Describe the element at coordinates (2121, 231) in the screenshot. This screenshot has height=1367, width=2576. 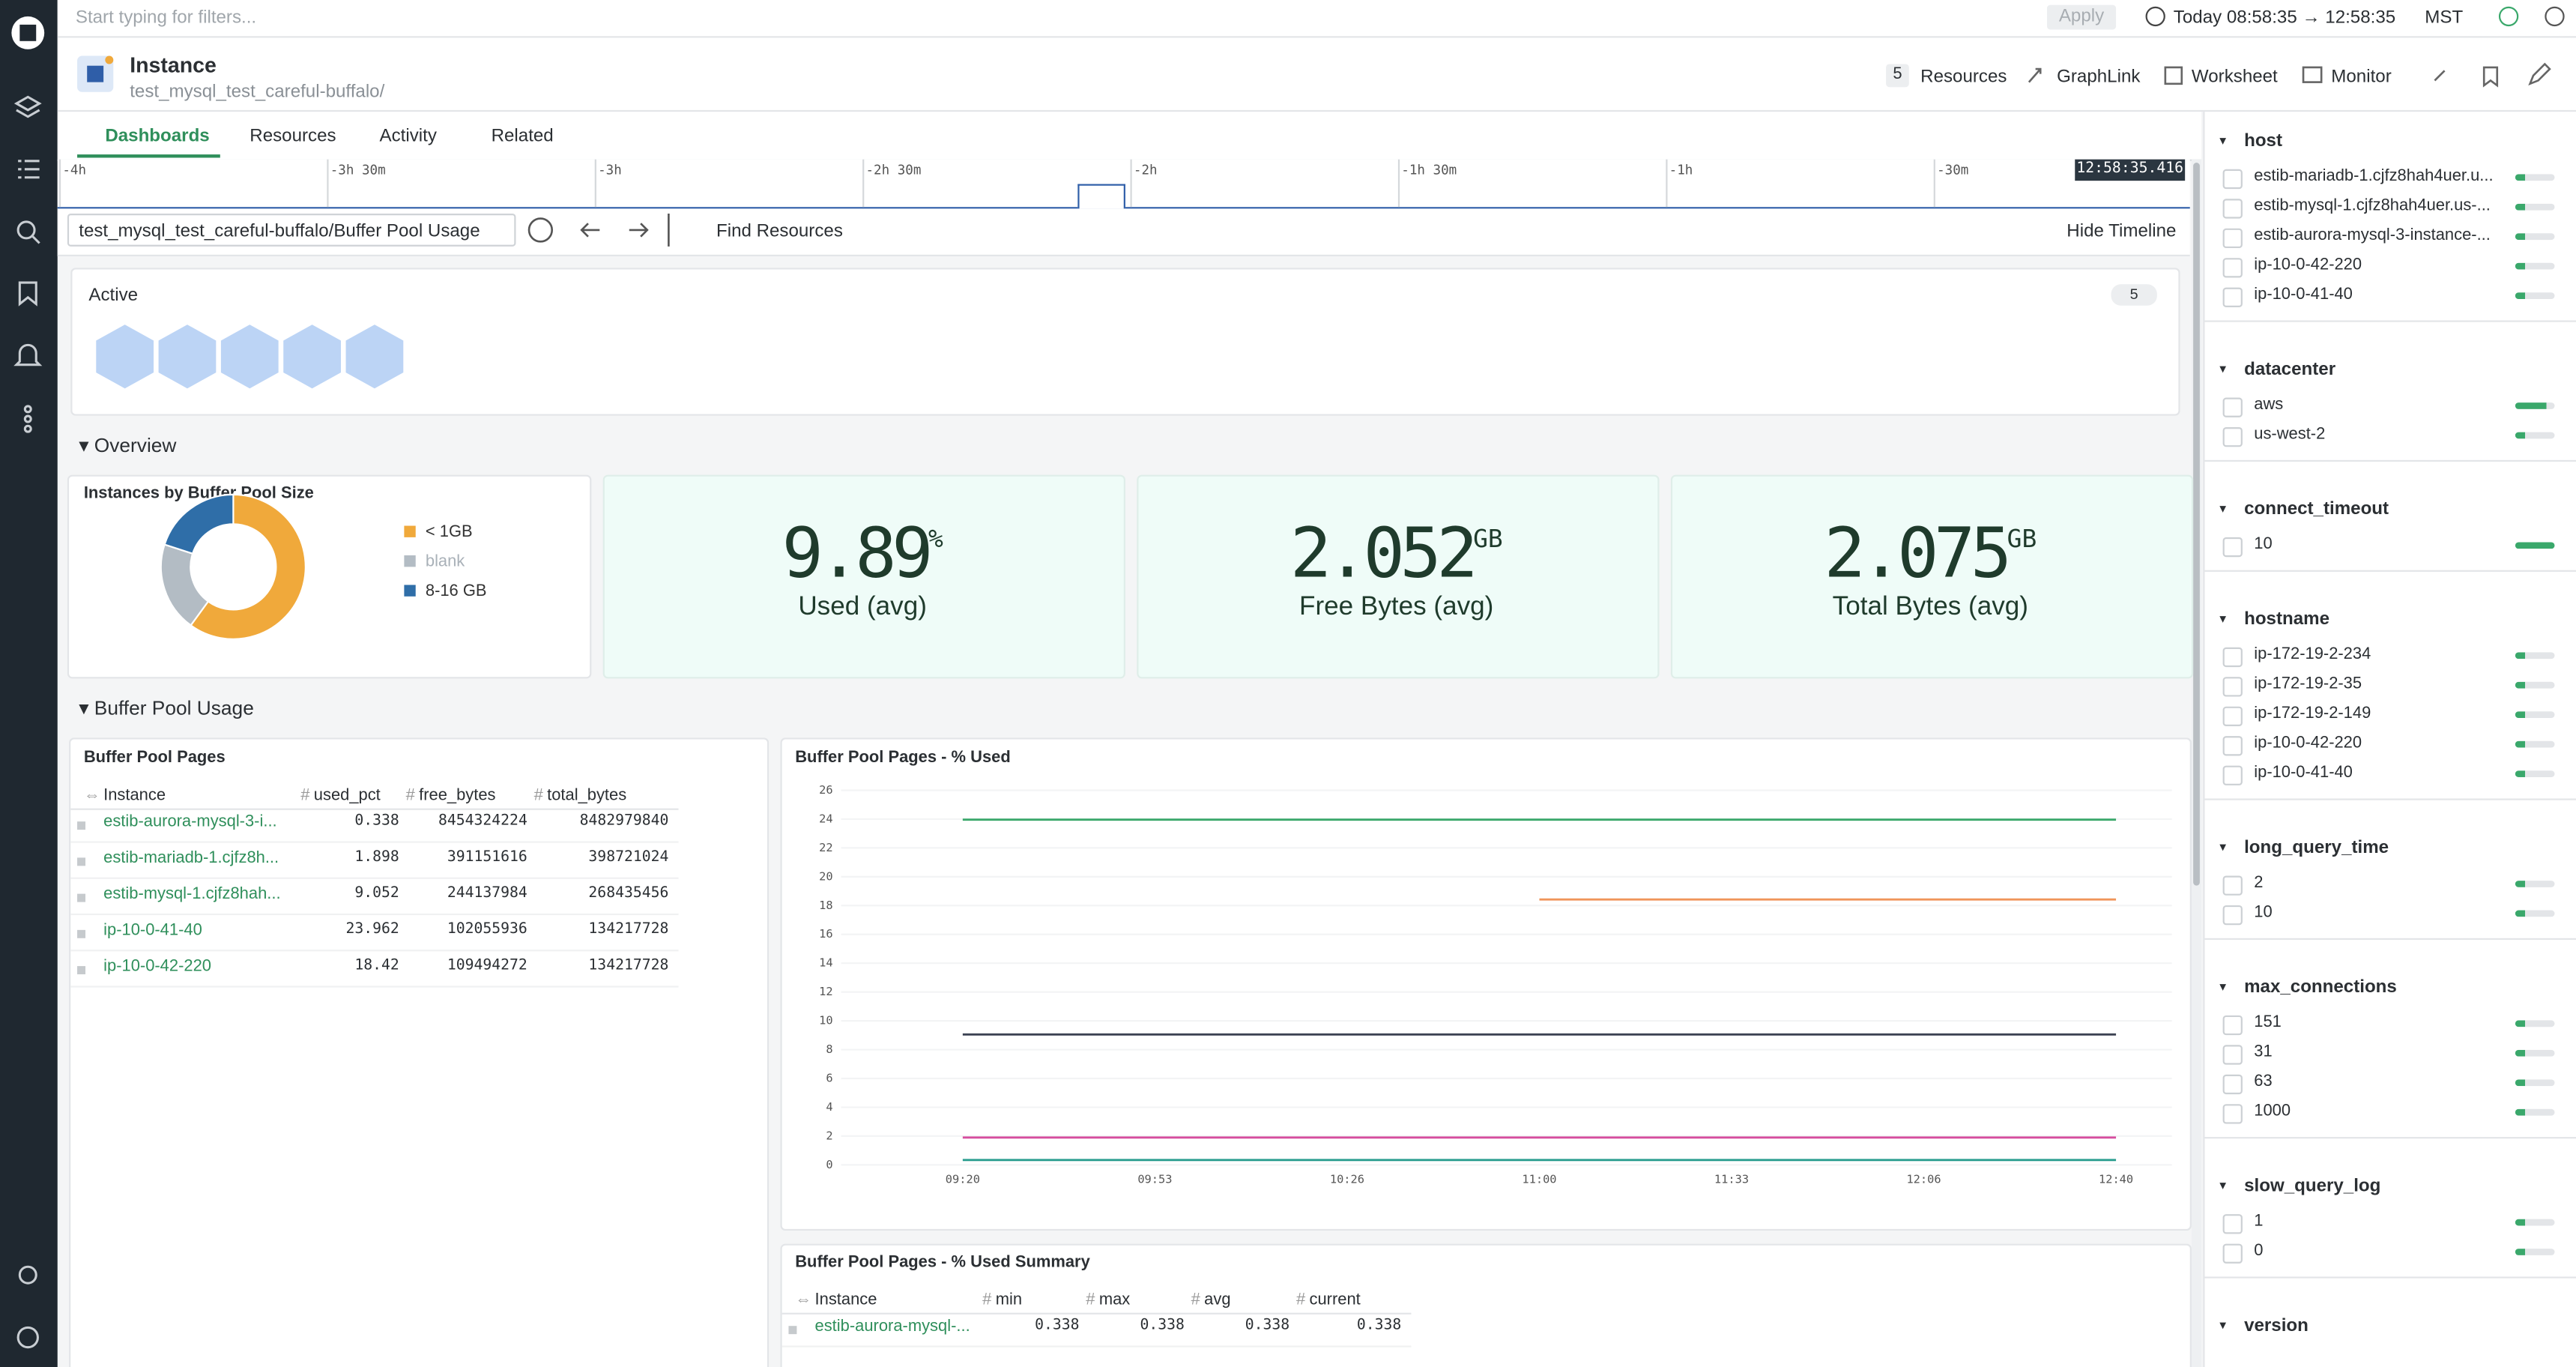
I see `hide-timeline: Hide Timeline` at that location.